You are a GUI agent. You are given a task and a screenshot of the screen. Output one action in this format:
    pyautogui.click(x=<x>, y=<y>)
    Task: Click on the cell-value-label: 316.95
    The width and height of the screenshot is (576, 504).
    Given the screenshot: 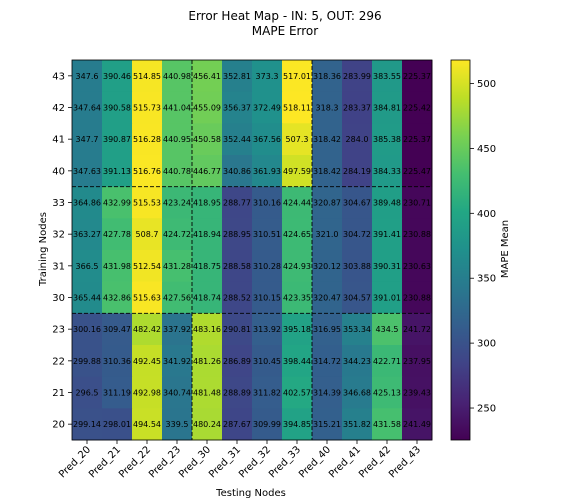 What is the action you would take?
    pyautogui.click(x=327, y=329)
    